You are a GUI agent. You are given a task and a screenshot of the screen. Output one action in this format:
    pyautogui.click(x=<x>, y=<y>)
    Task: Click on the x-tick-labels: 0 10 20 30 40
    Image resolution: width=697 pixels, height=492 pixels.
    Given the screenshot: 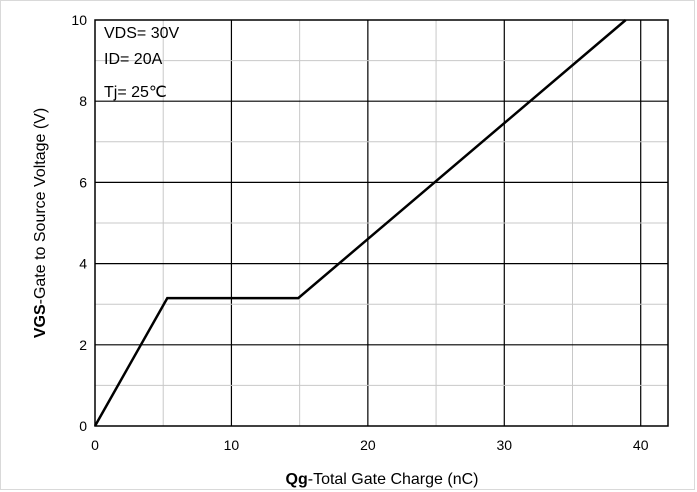 What is the action you would take?
    pyautogui.click(x=370, y=445)
    